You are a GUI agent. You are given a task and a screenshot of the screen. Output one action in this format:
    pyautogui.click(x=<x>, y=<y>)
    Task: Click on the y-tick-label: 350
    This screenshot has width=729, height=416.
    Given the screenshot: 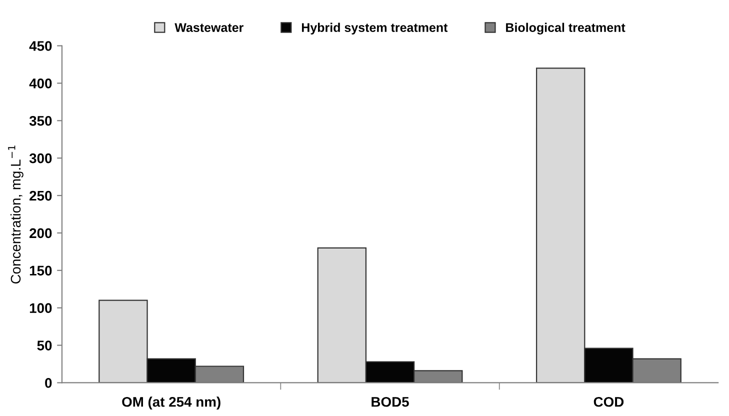 What is the action you would take?
    pyautogui.click(x=40, y=121)
    